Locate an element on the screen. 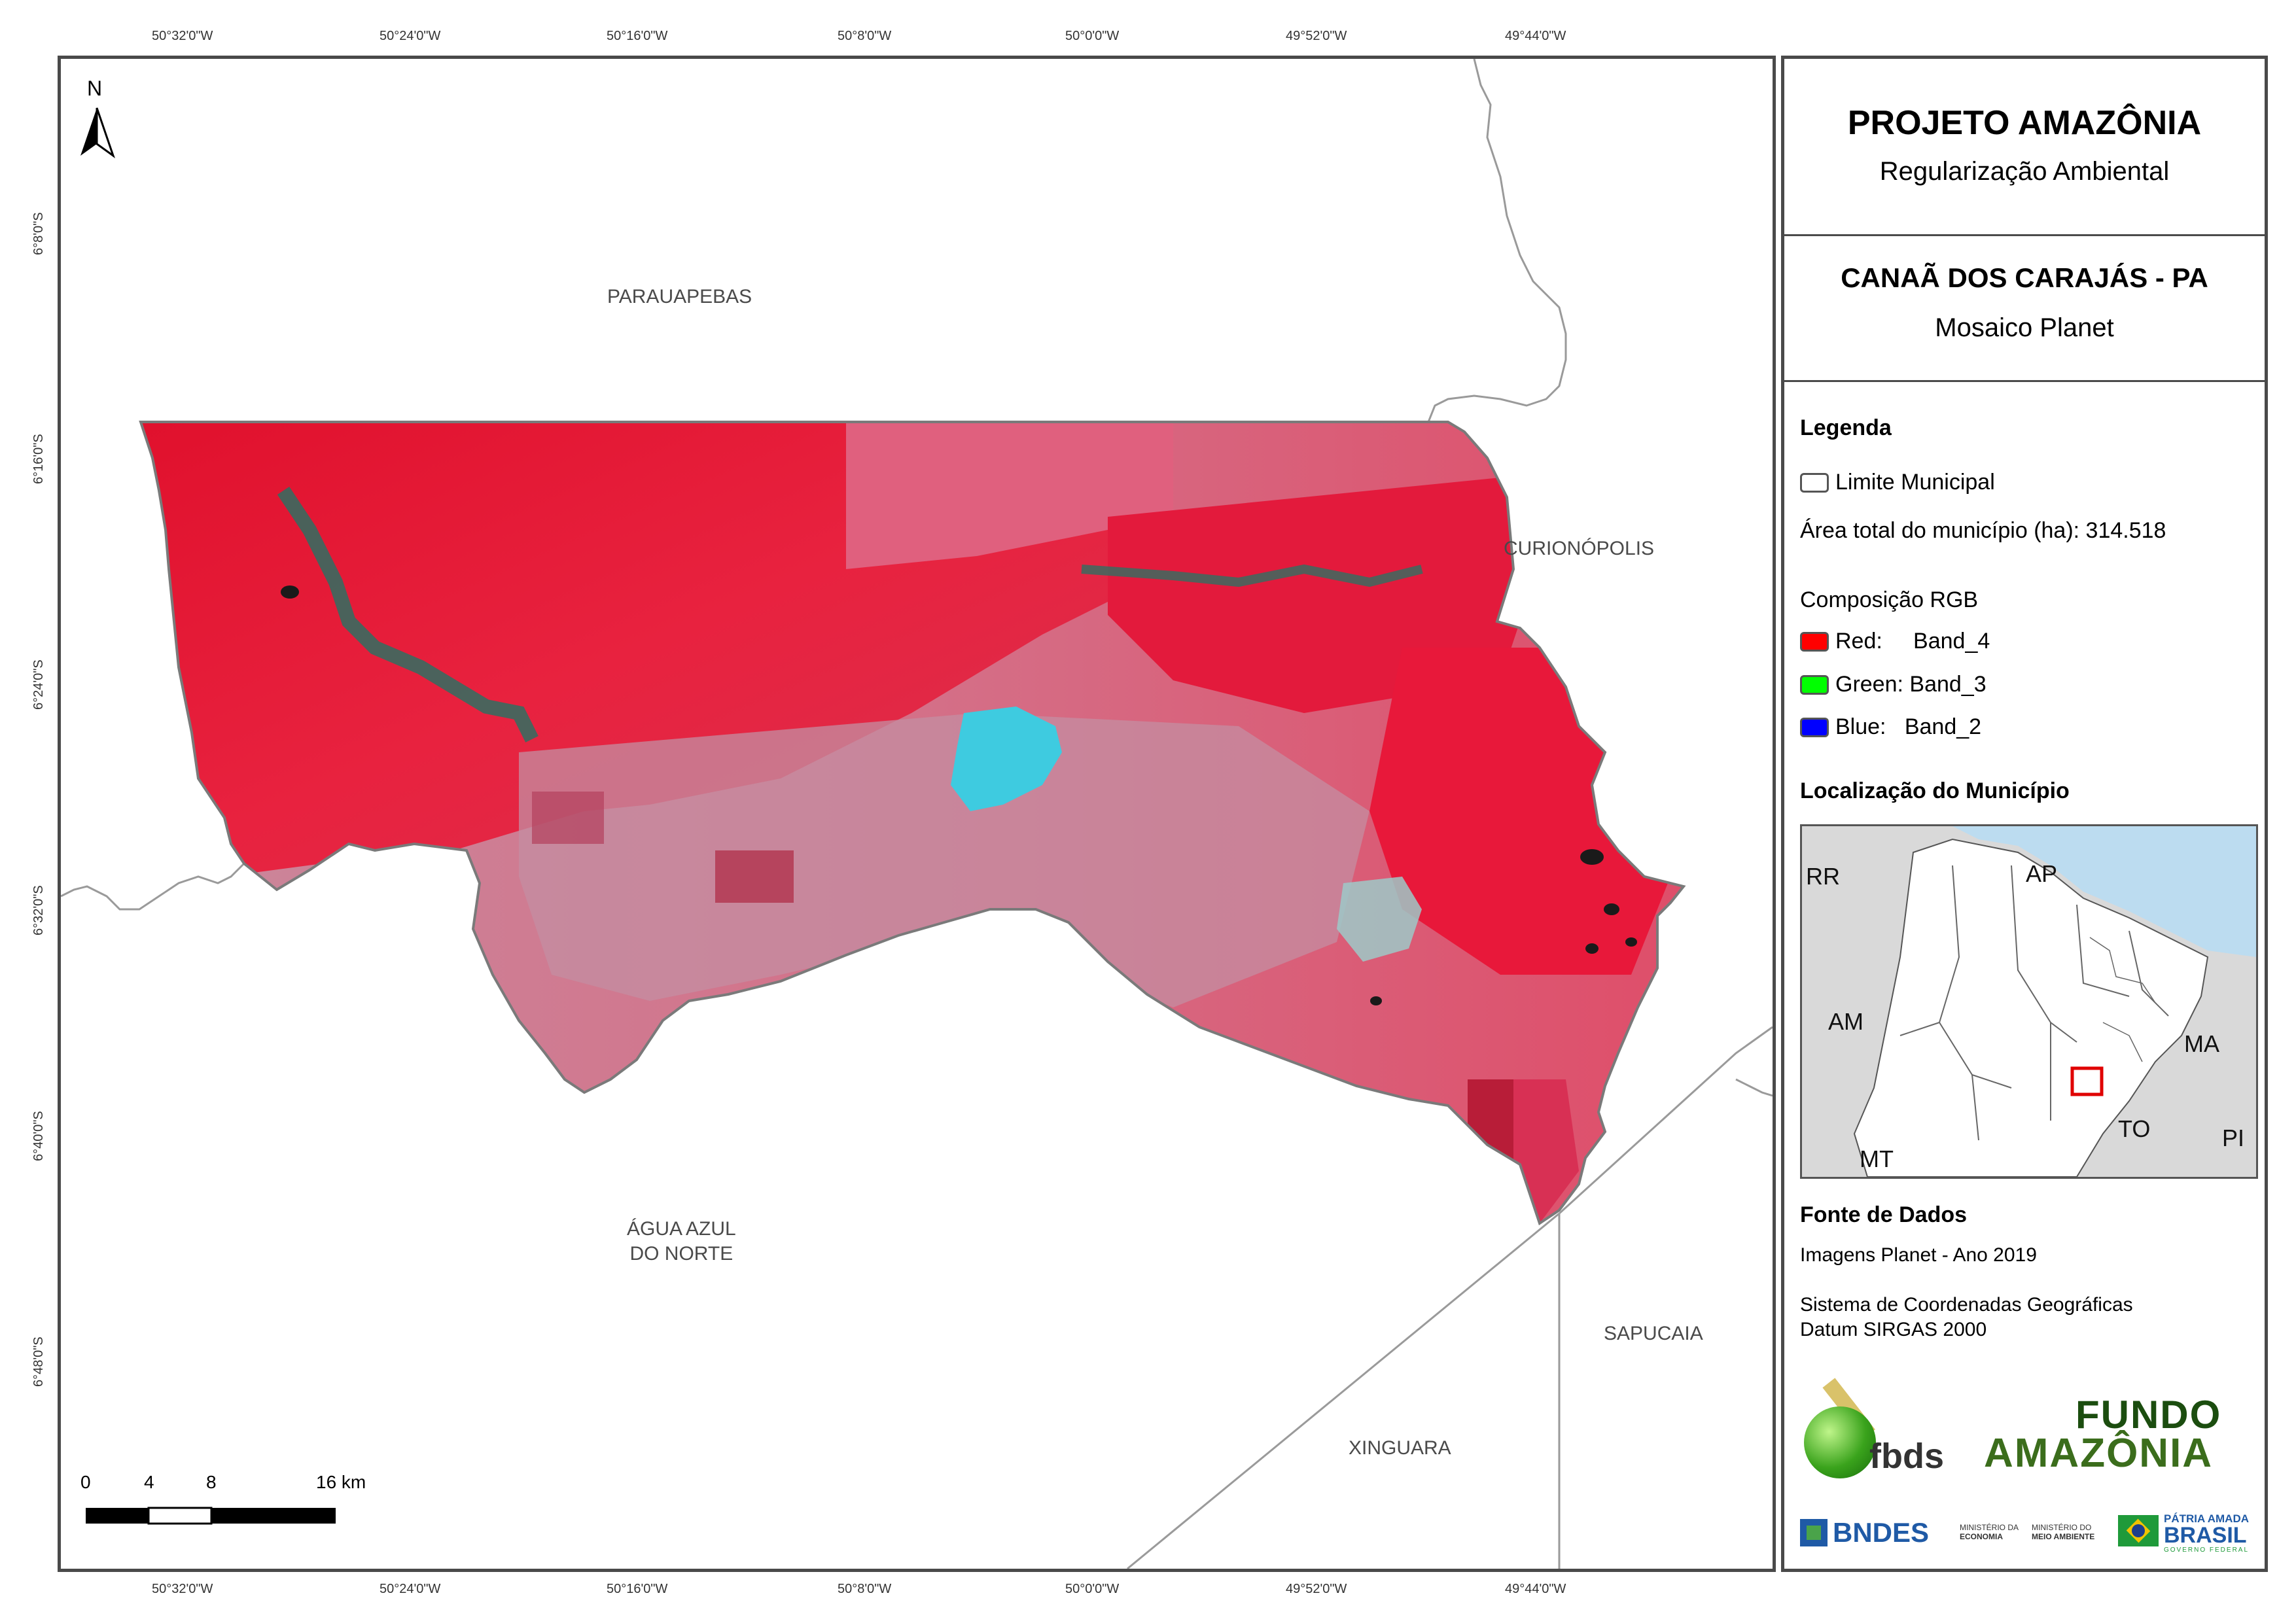 This screenshot has width=2296, height=1623. label-xinguara: XINGUARA is located at coordinates (1400, 1448).